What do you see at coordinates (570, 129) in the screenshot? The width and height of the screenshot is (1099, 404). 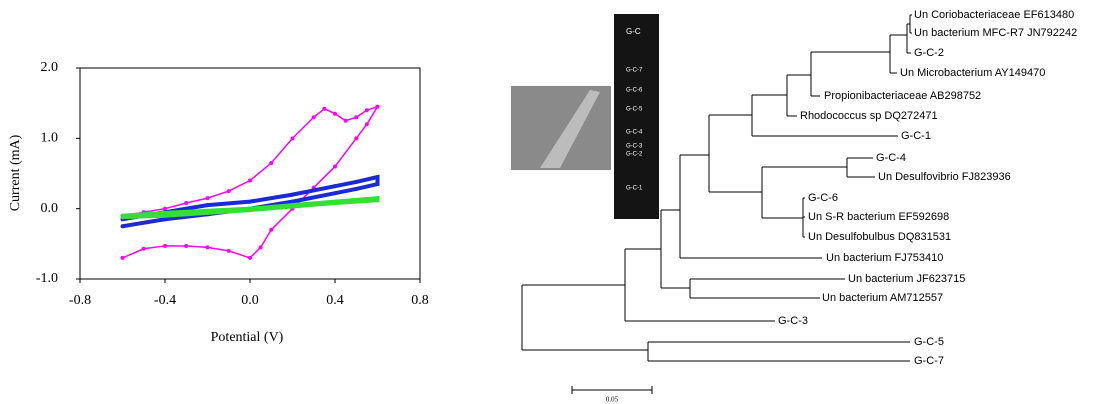 I see `sem-fiber` at bounding box center [570, 129].